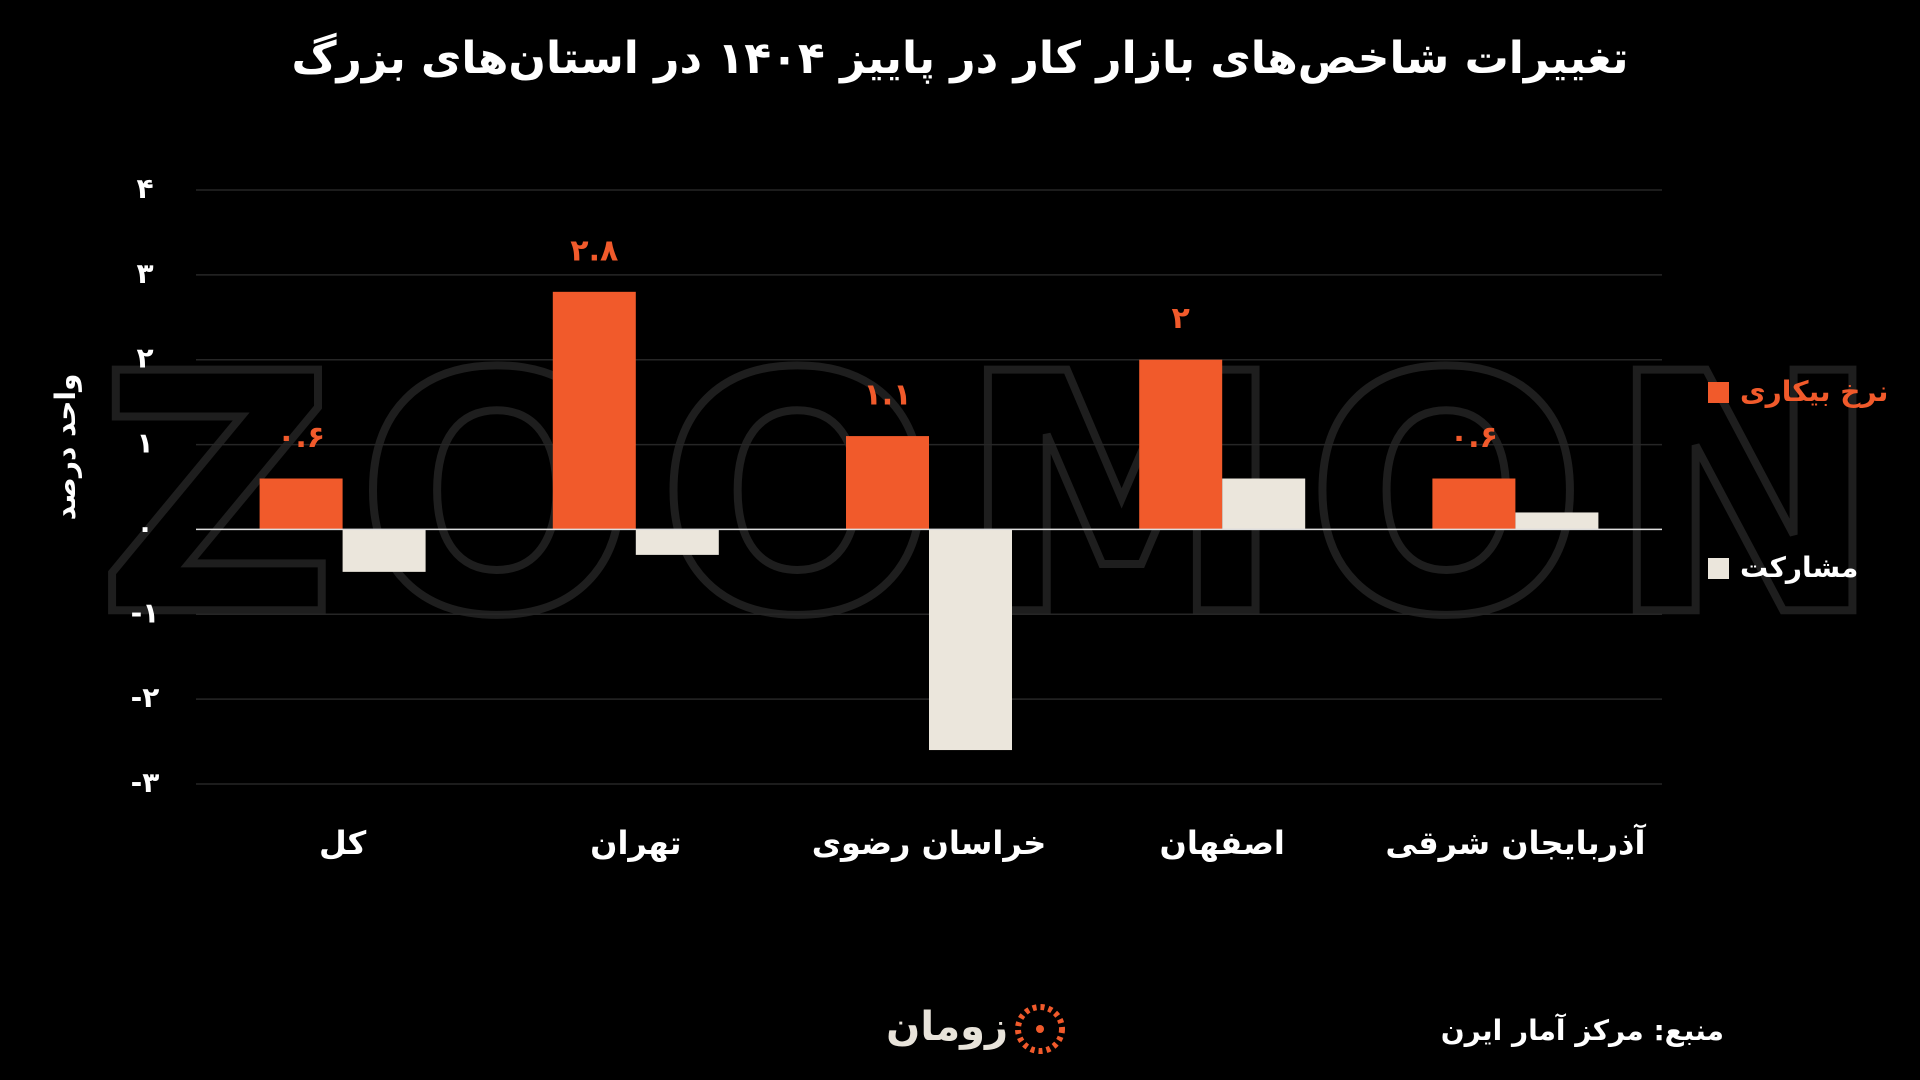  What do you see at coordinates (145, 782) in the screenshot?
I see `y-tick-label: -۳` at bounding box center [145, 782].